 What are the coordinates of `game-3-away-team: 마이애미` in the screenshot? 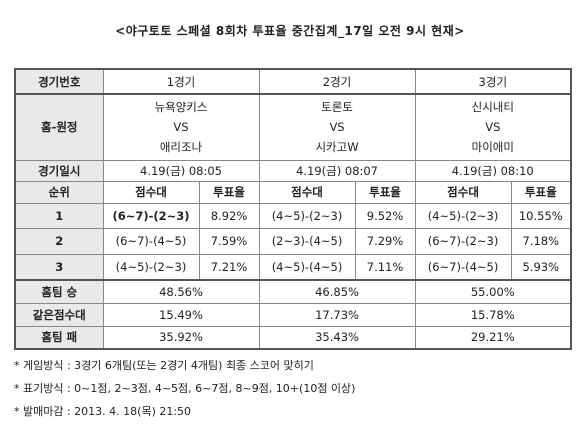 It's located at (492, 147).